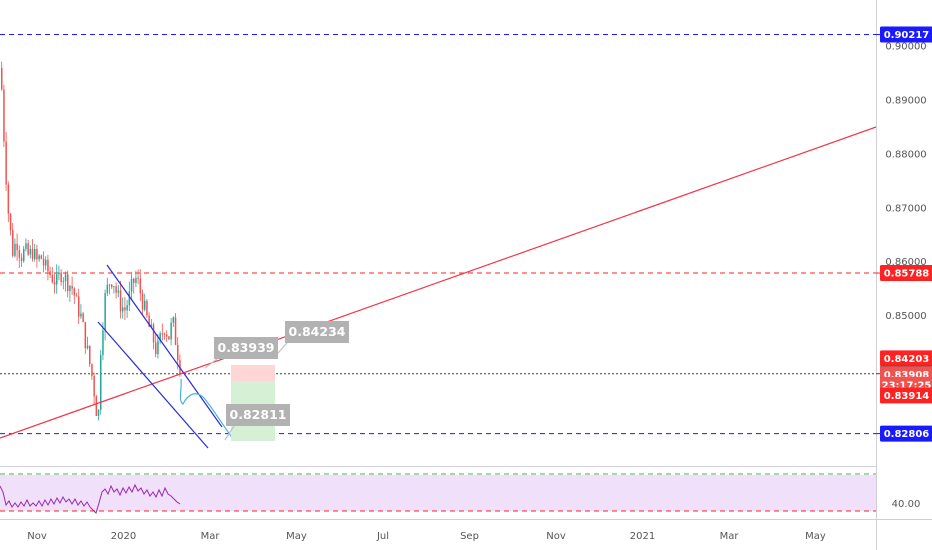 Image resolution: width=932 pixels, height=550 pixels. What do you see at coordinates (905, 154) in the screenshot?
I see `y-tick-label: 0.88000` at bounding box center [905, 154].